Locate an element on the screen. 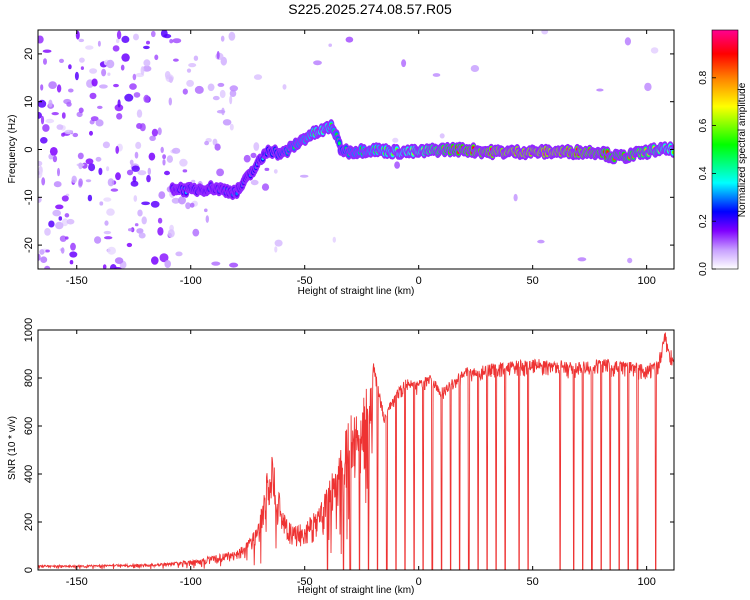  ridge-core is located at coordinates (339, 143).